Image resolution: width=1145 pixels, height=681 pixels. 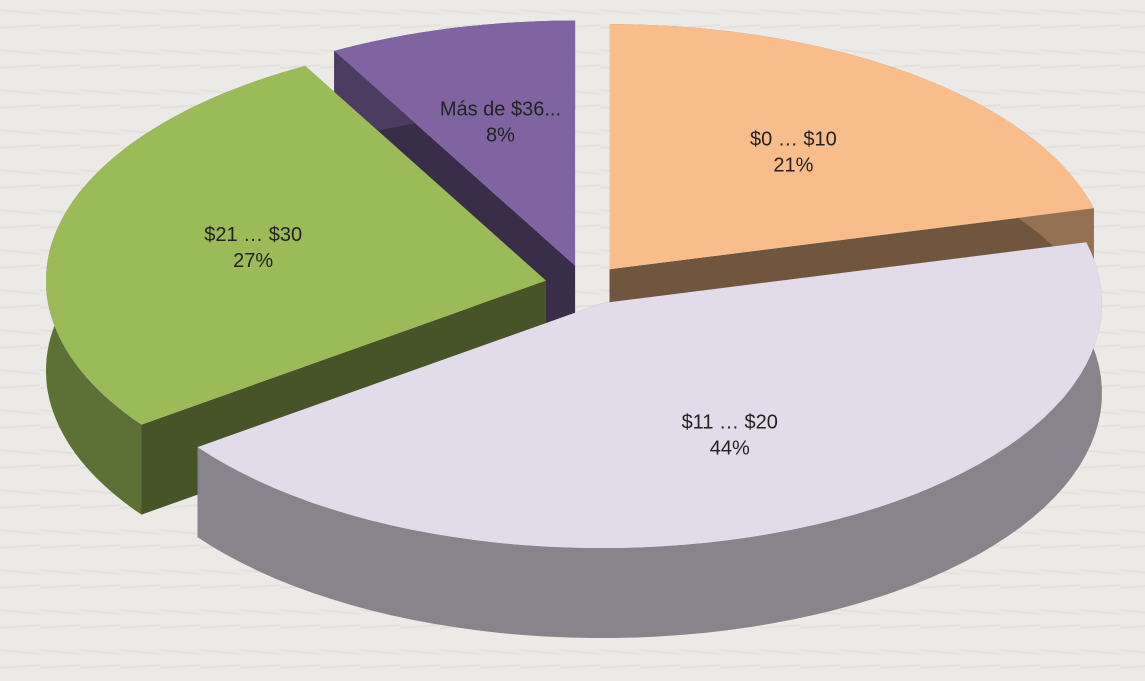 What do you see at coordinates (253, 235) in the screenshot?
I see `data-label-name: $21 … $30` at bounding box center [253, 235].